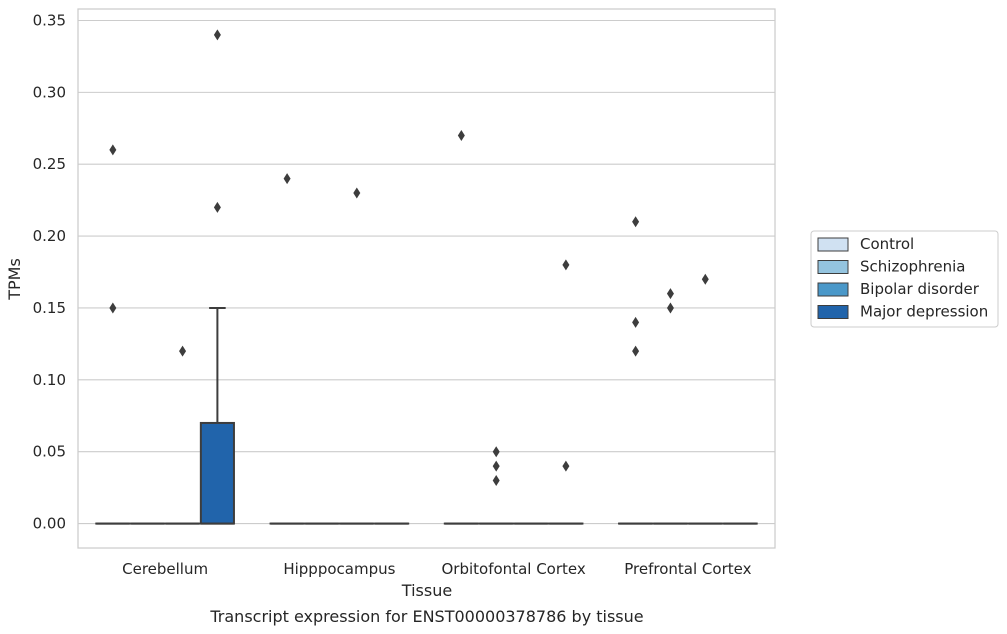 The image size is (1007, 634). Describe the element at coordinates (339, 569) in the screenshot. I see `x-tick-label: Hipppocampus` at that location.